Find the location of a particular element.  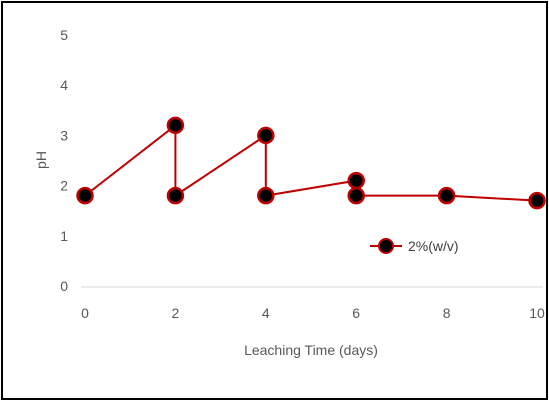

x-axis-title: Leaching Time (days) is located at coordinates (311, 350).